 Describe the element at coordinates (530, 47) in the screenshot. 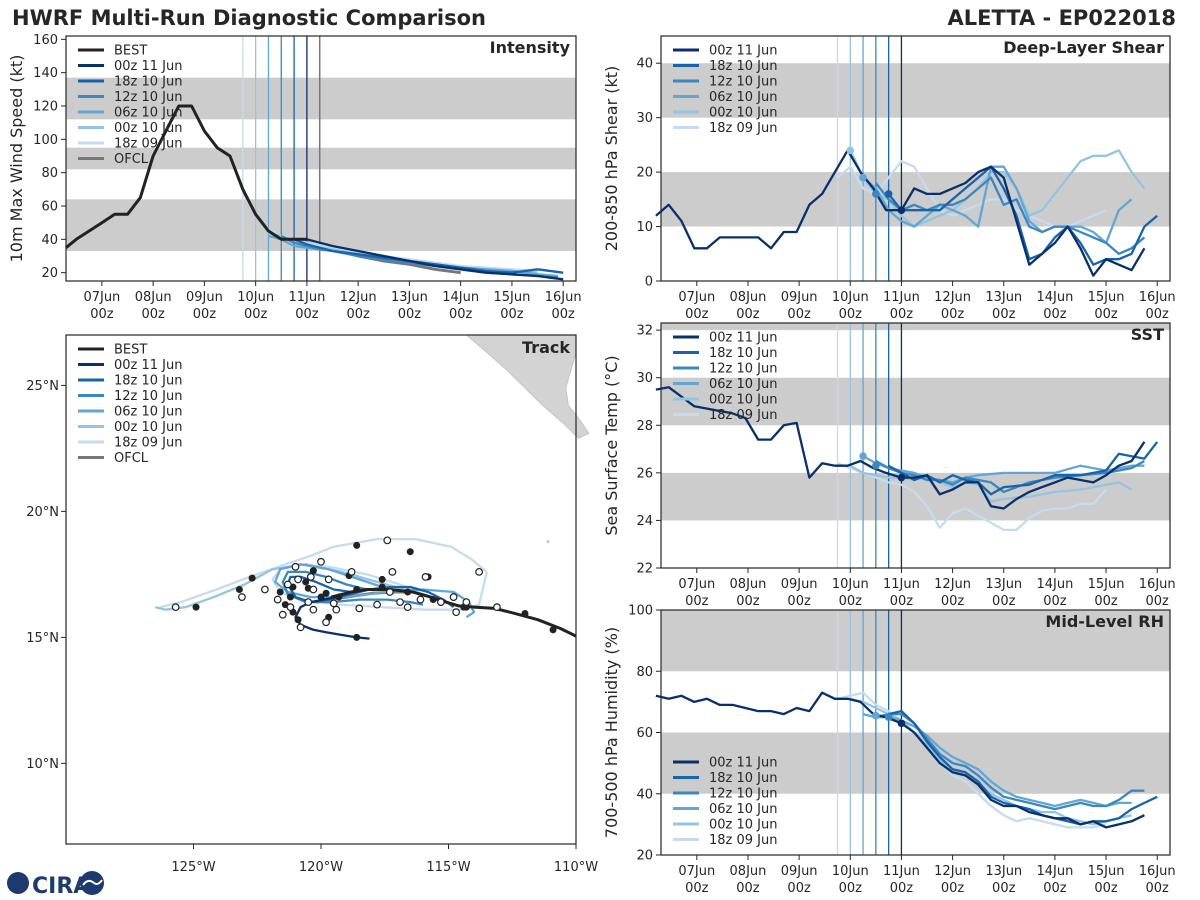

I see `intensity-title: Intensity` at that location.